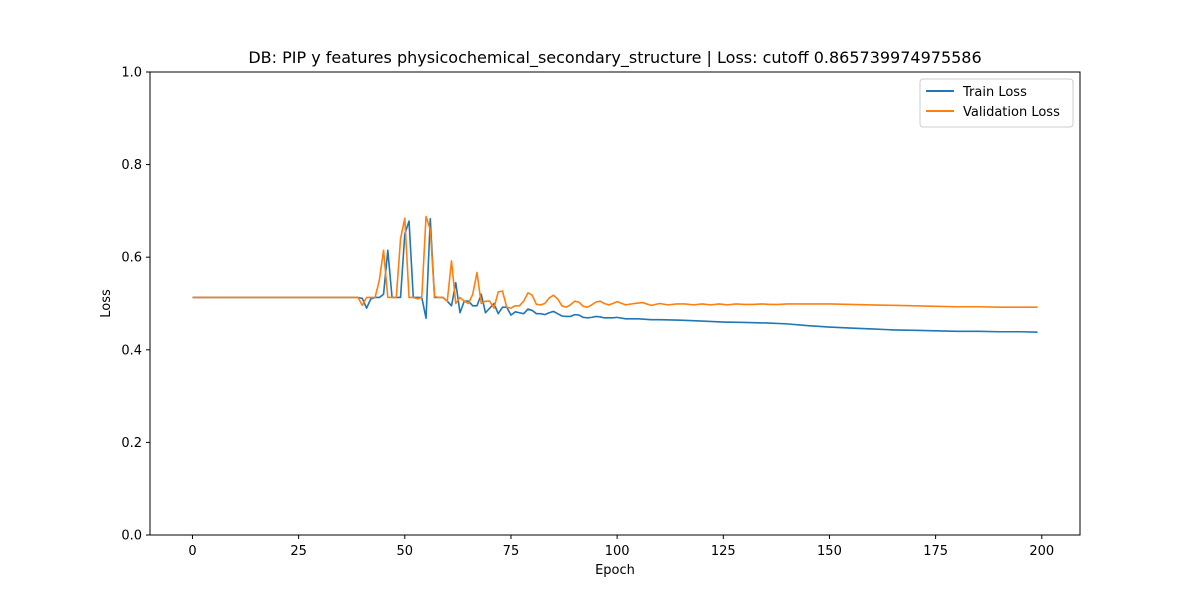 The image size is (1200, 600). What do you see at coordinates (131, 443) in the screenshot?
I see `y-tick-label: 0.2` at bounding box center [131, 443].